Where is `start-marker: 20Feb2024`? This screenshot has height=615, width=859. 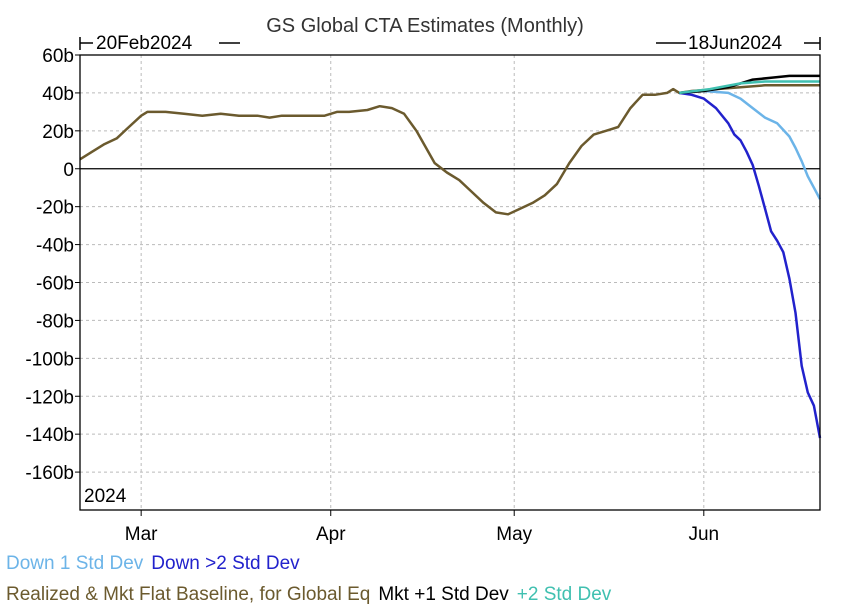 start-marker: 20Feb2024 is located at coordinates (159, 43).